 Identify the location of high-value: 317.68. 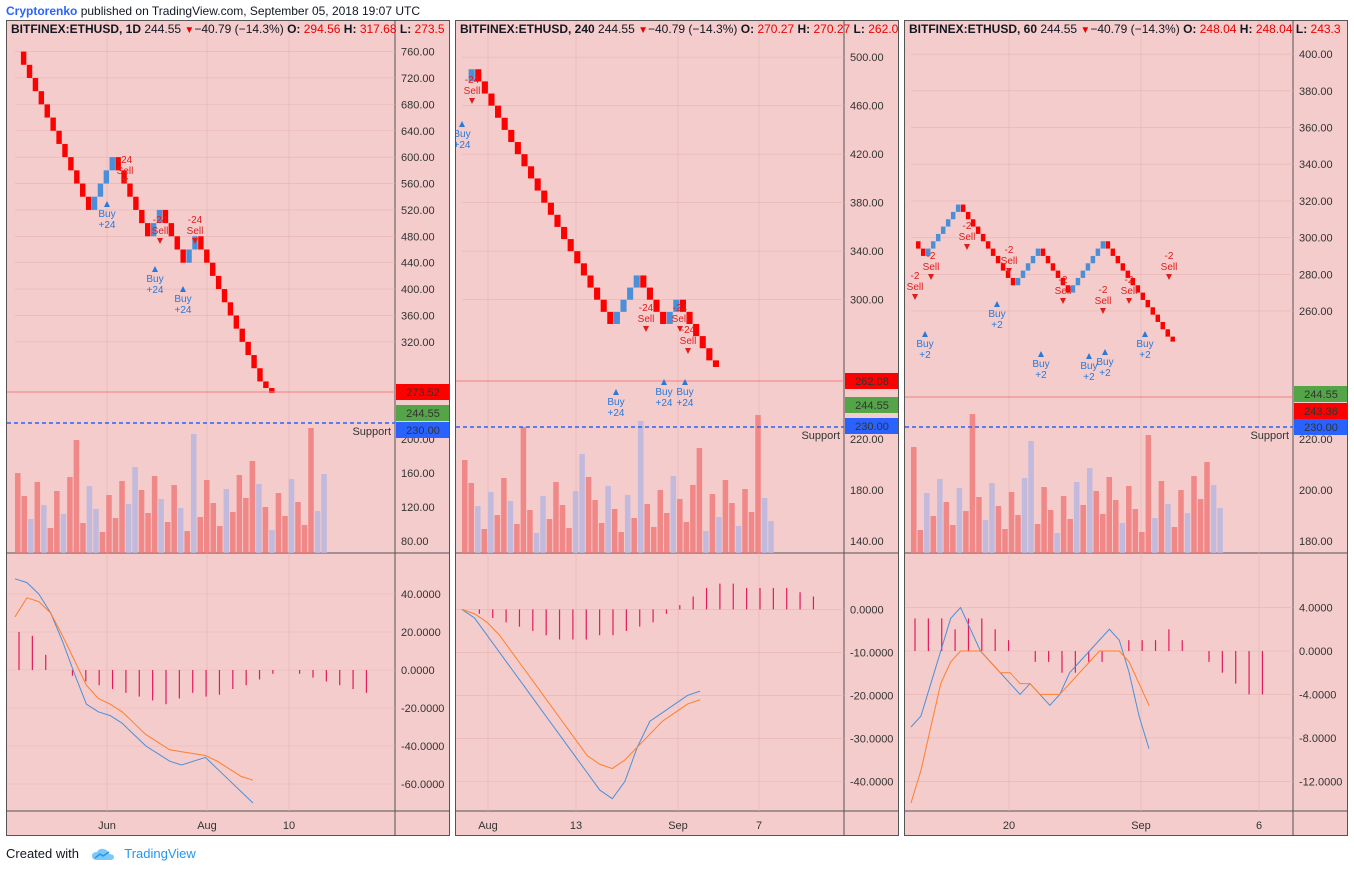
(378, 29).